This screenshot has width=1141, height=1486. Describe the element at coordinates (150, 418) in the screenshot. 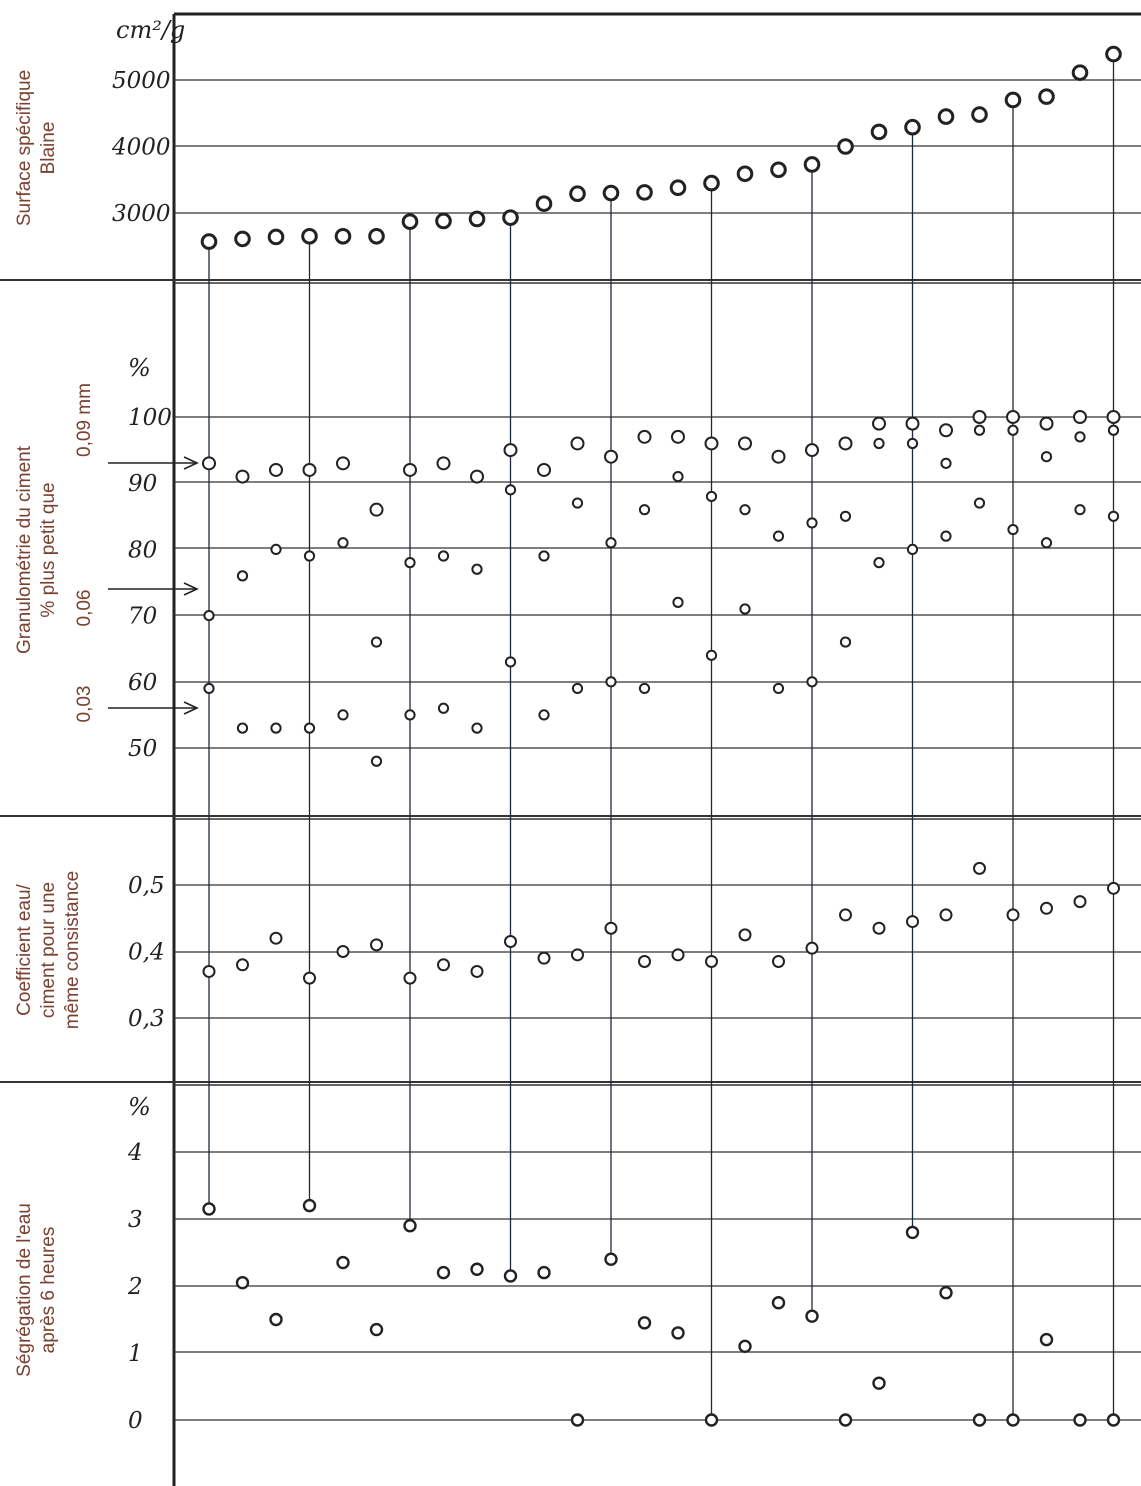

I see `ytick-label: 100` at that location.